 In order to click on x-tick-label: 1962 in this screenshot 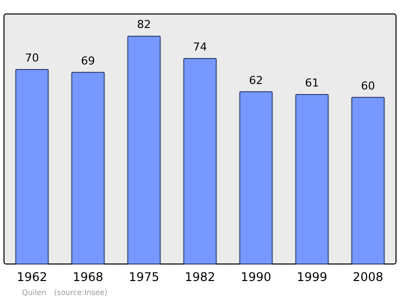, I will do `click(32, 277)`.